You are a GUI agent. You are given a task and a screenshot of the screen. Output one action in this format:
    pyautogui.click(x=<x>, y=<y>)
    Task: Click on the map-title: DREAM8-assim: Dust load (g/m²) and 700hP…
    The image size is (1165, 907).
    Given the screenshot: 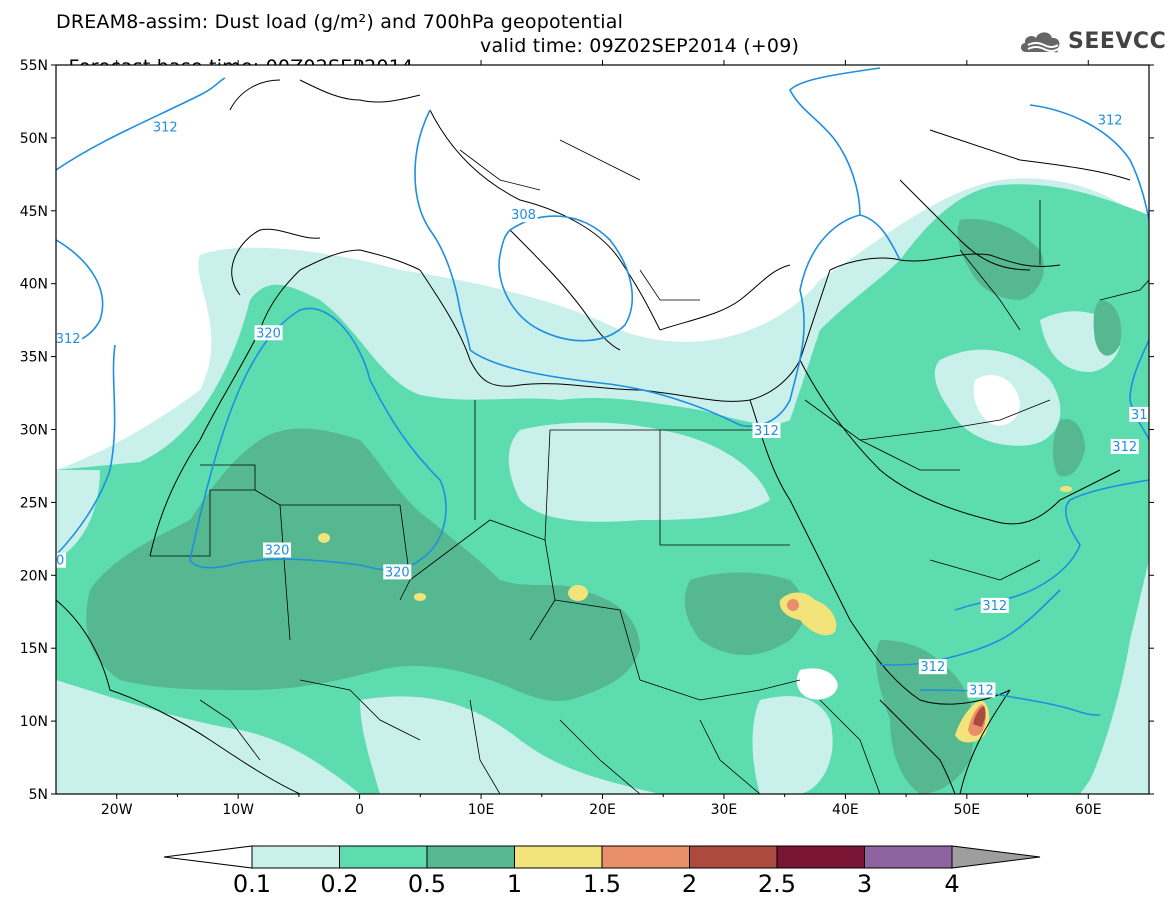 What is the action you would take?
    pyautogui.click(x=340, y=22)
    